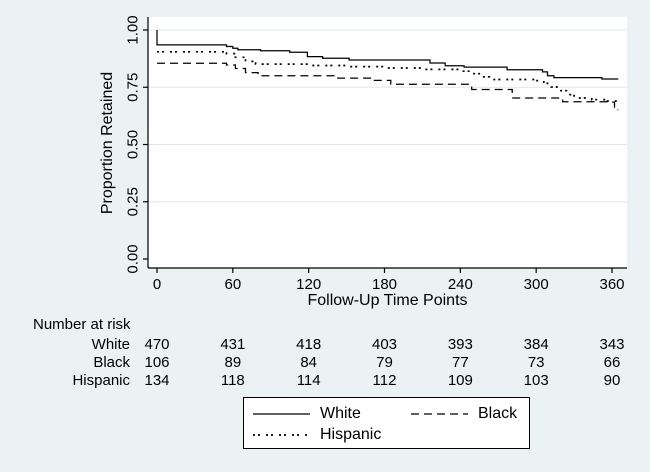 This screenshot has width=650, height=472. I want to click on x-tick-label: 240, so click(460, 284).